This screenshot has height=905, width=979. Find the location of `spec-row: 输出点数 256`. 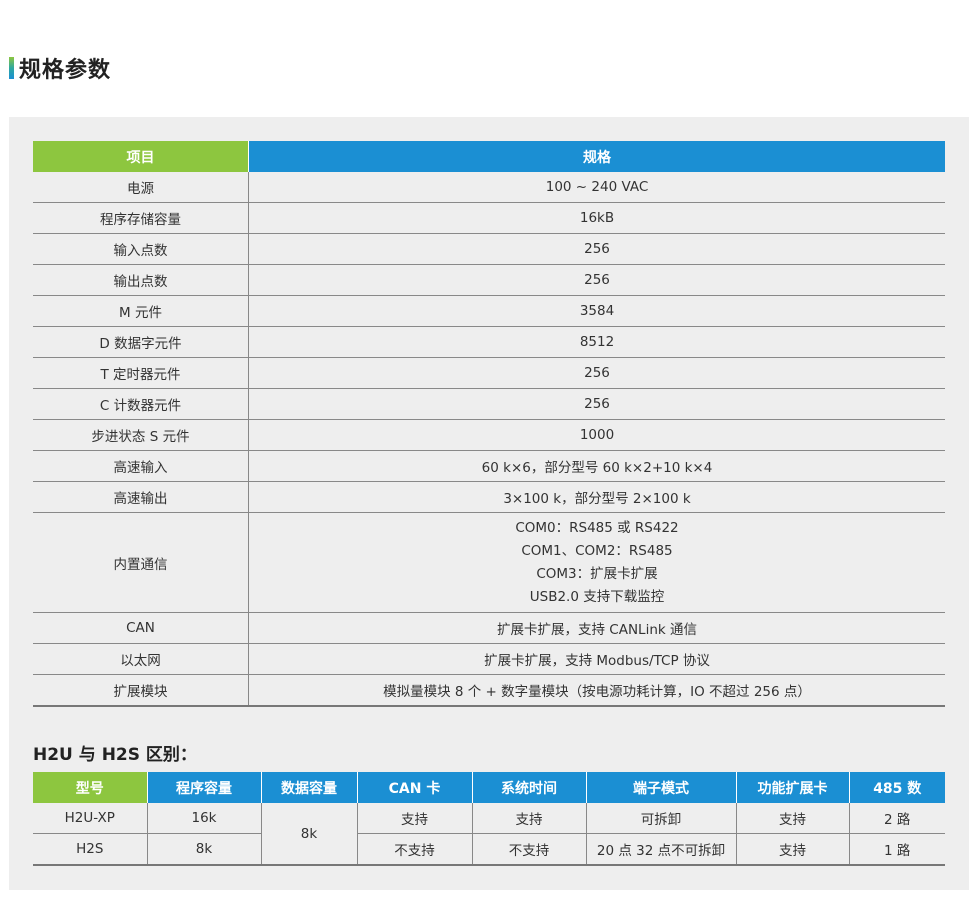

spec-row: 输出点数 256 is located at coordinates (489, 280).